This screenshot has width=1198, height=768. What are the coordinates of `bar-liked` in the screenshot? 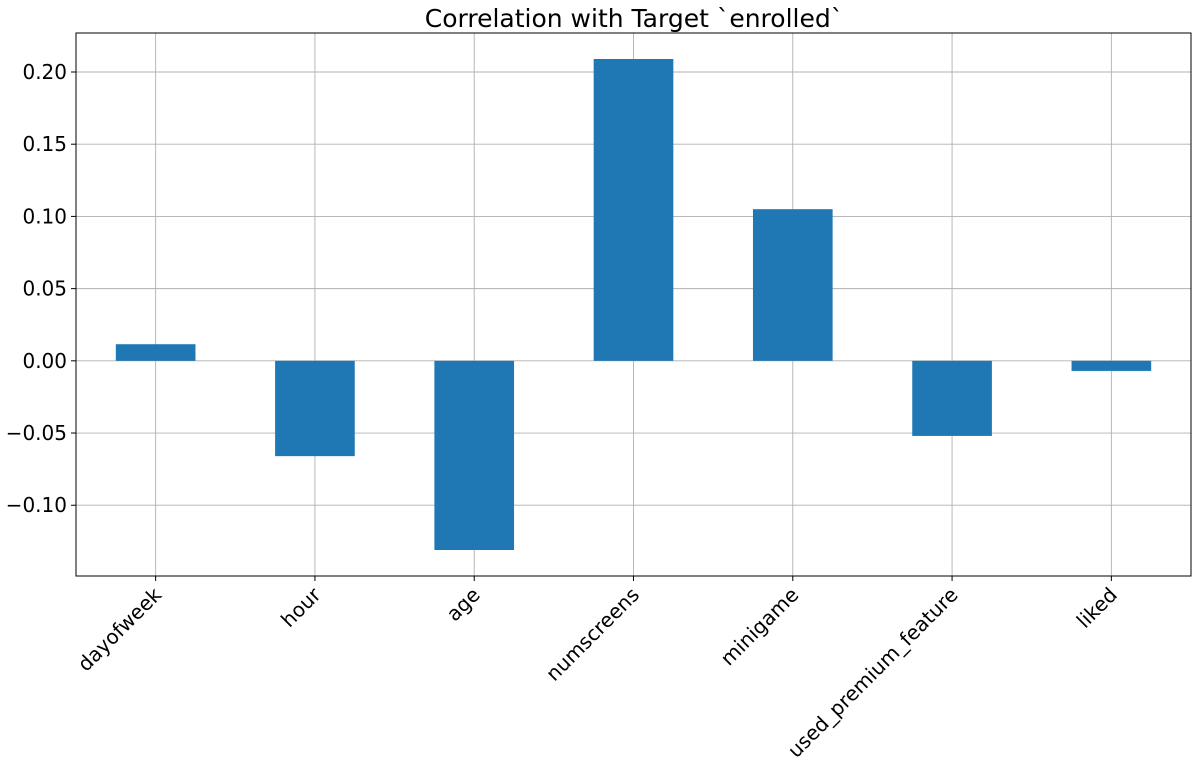 It's located at (1111, 365).